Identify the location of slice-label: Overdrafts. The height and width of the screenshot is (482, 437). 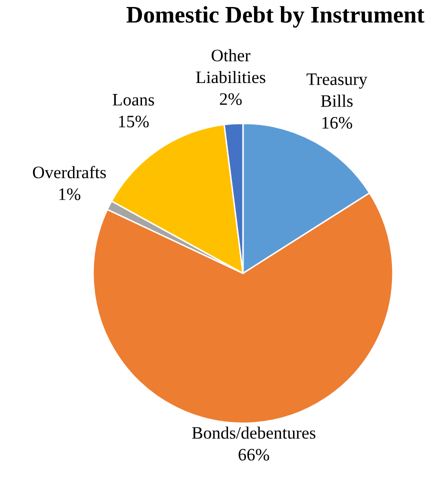
(69, 172).